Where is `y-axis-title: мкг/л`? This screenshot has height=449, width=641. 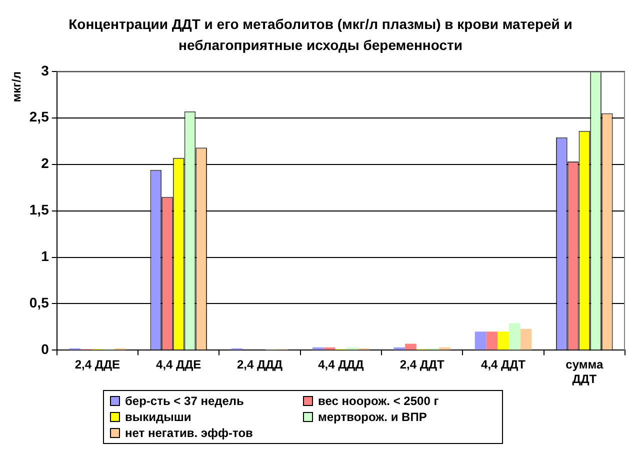 y-axis-title: мкг/л is located at coordinates (17, 86).